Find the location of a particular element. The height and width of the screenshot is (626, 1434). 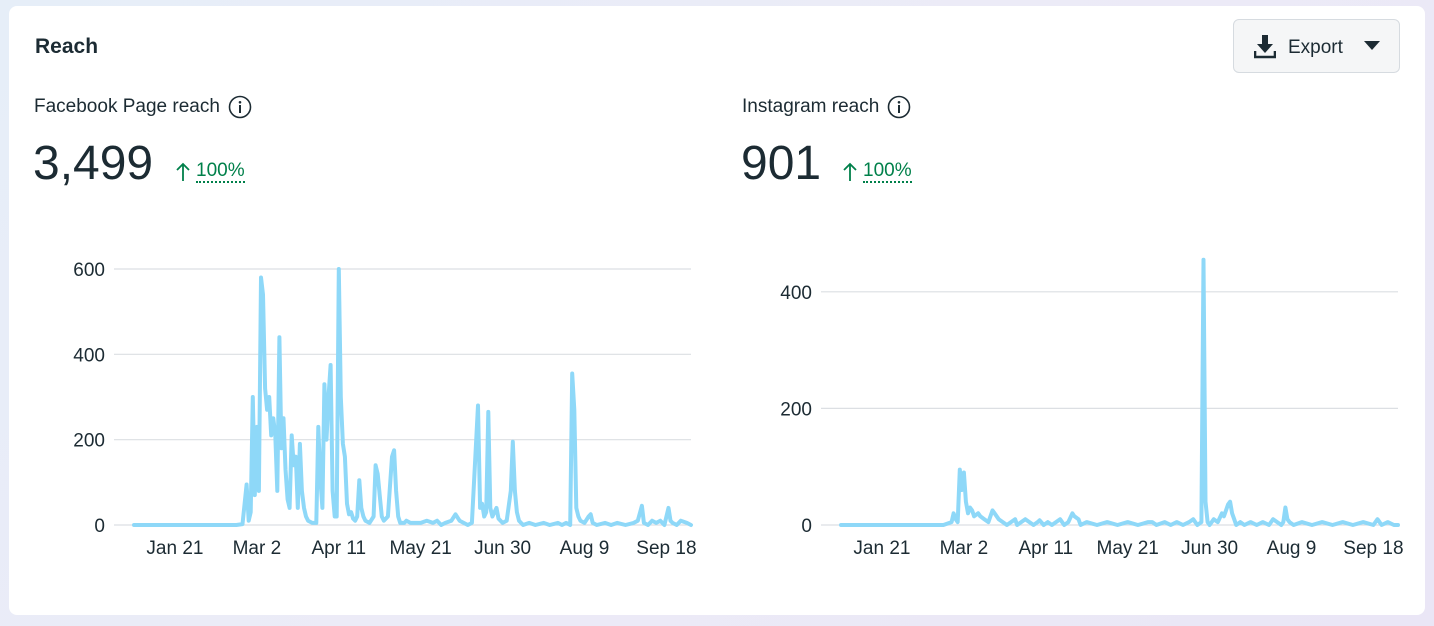

instagram-delta-percent: 100% is located at coordinates (887, 171).